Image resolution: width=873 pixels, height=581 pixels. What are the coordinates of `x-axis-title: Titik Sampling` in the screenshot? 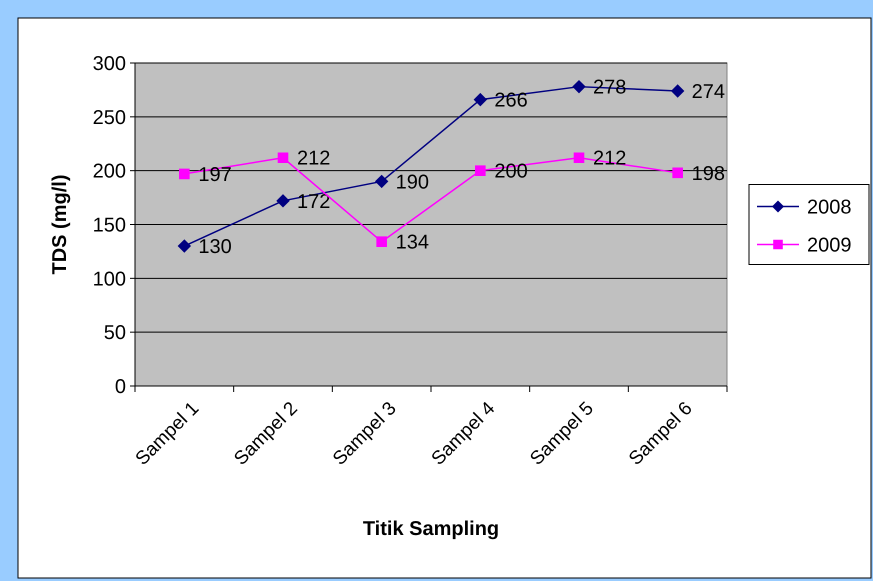 It's located at (431, 529).